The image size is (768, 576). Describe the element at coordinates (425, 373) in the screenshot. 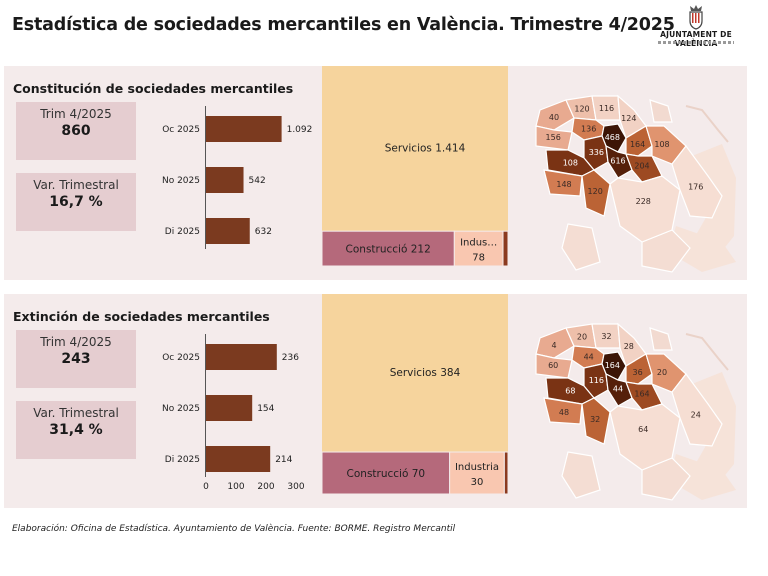

I see `treemap-label: Servicios 384` at that location.